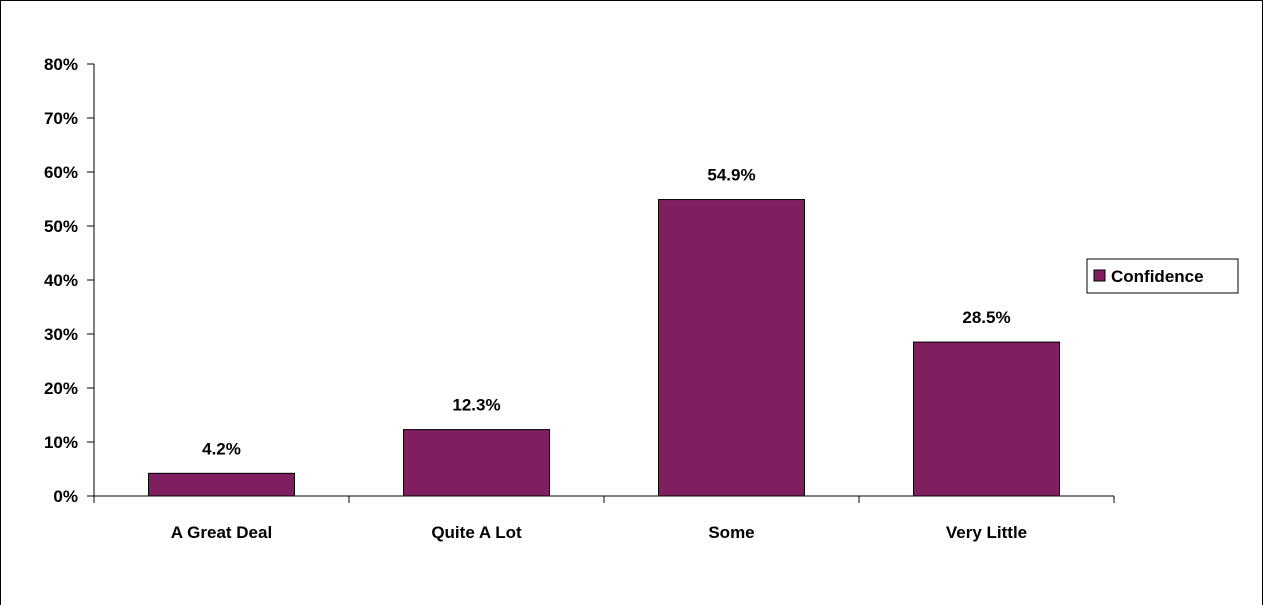 The image size is (1265, 605). What do you see at coordinates (61, 172) in the screenshot?
I see `y-tick-label: 60%` at bounding box center [61, 172].